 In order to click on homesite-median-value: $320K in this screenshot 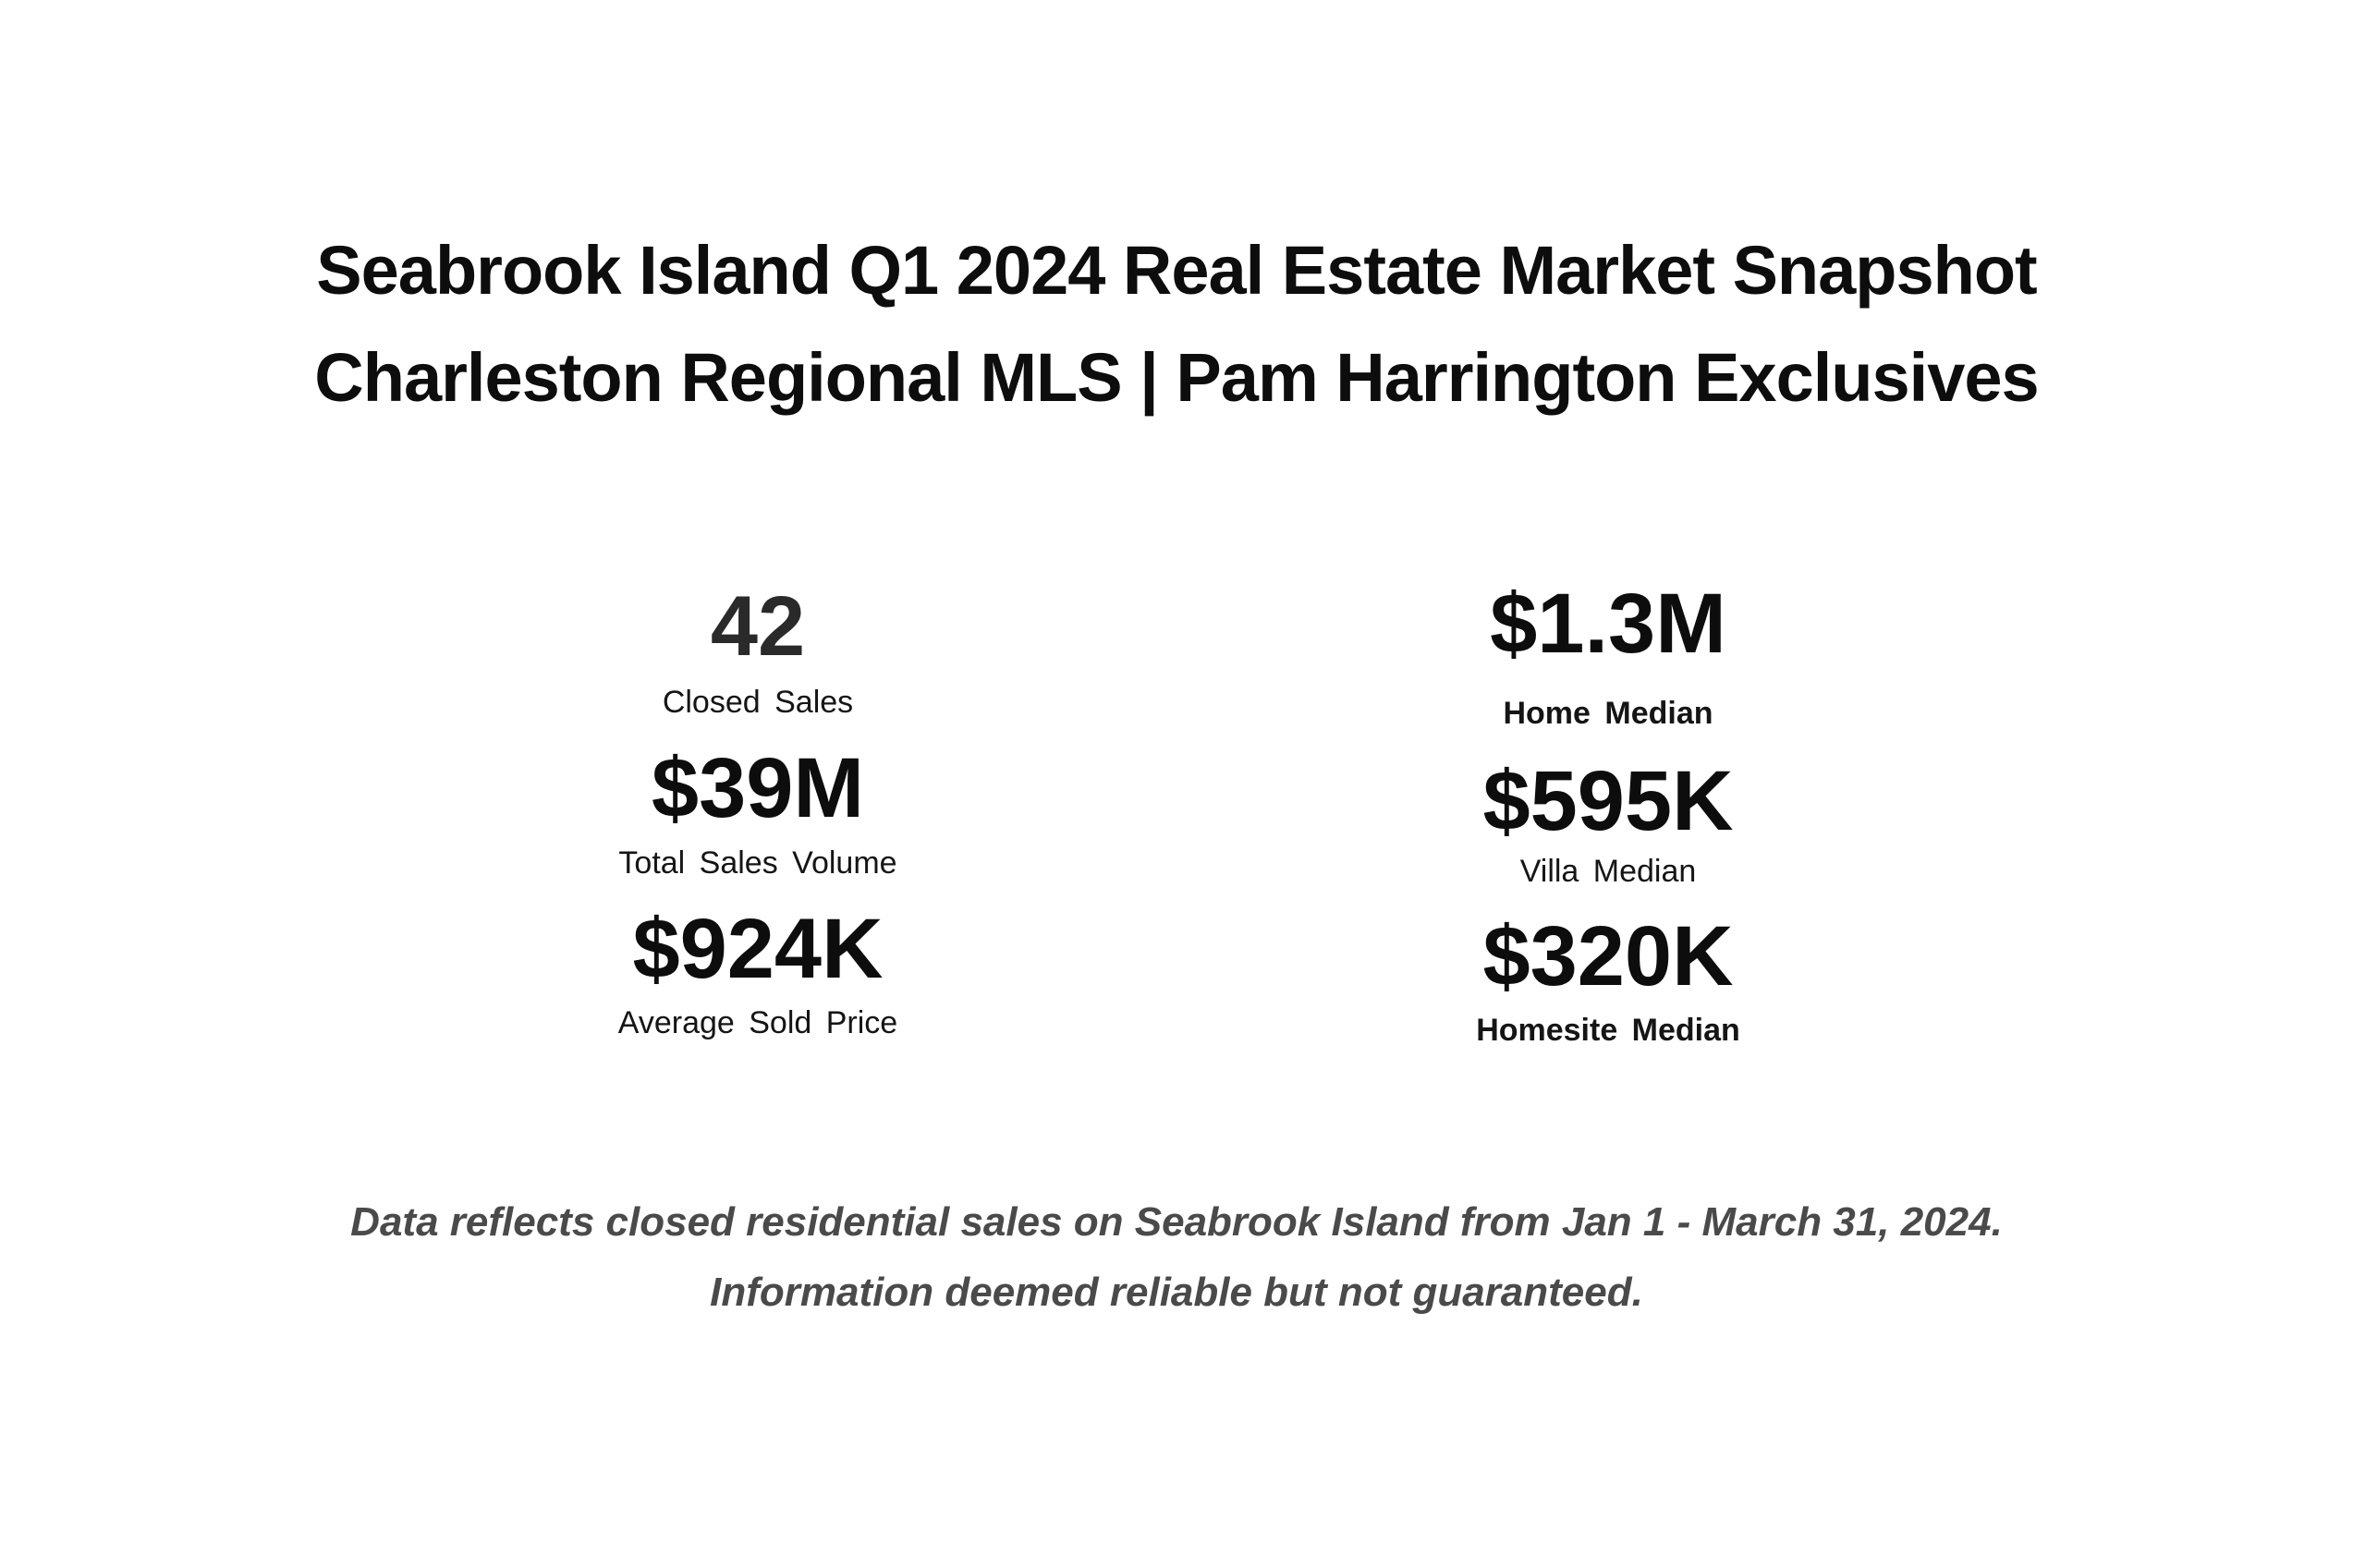, I will do `click(1608, 956)`.